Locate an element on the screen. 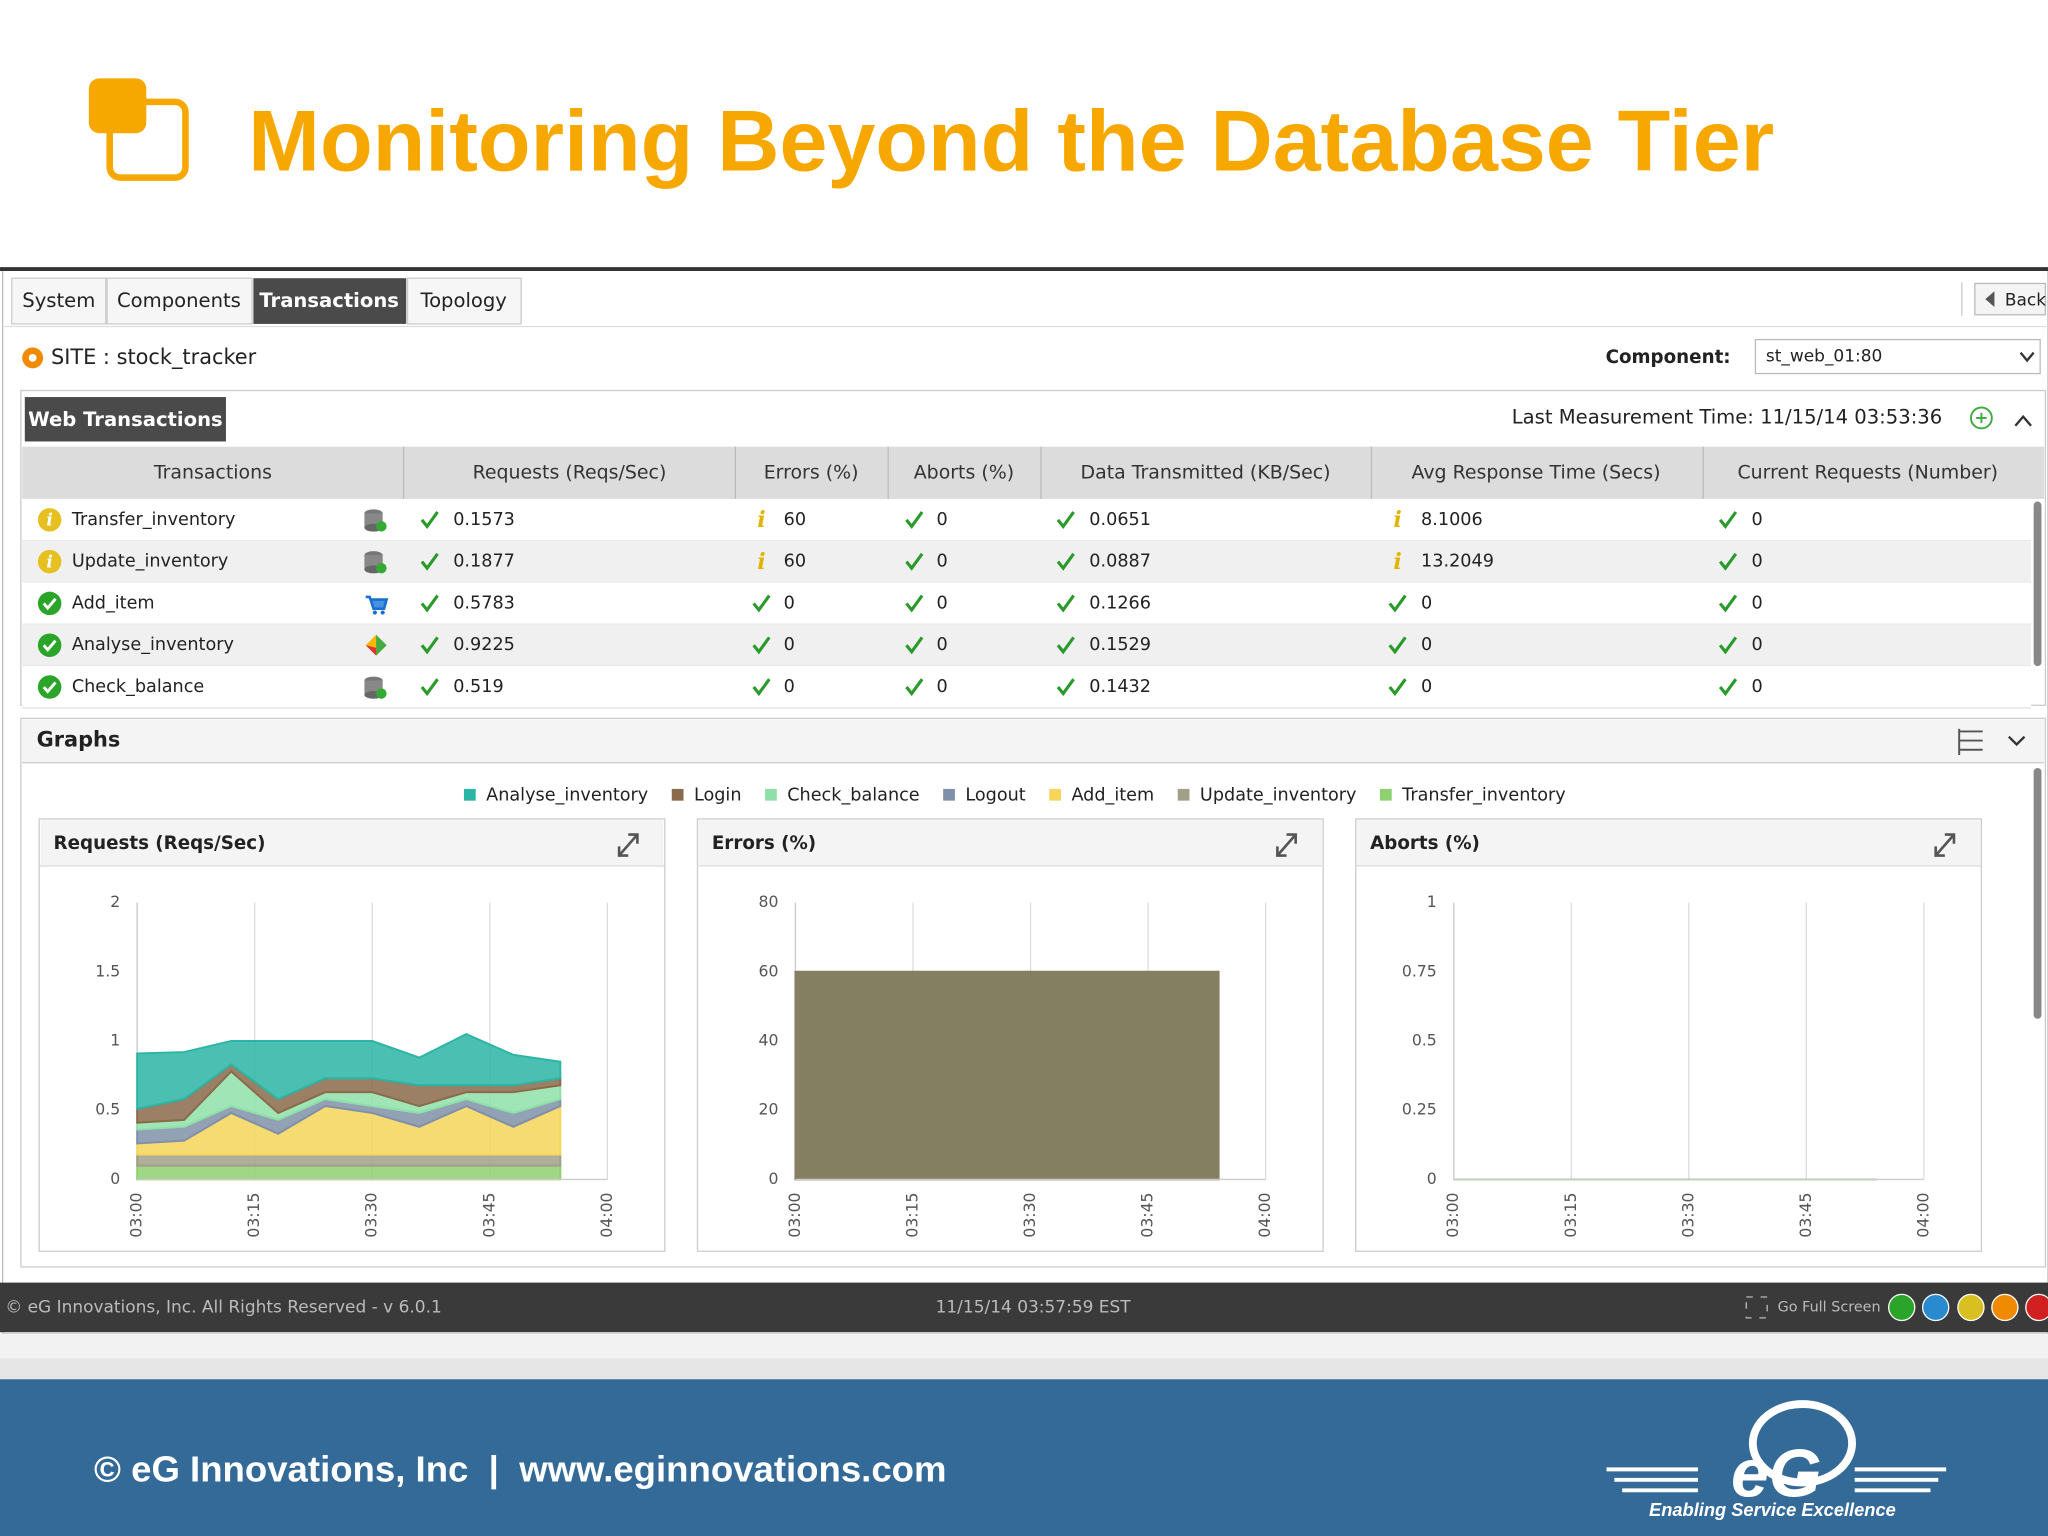  add-icon is located at coordinates (1981, 418).